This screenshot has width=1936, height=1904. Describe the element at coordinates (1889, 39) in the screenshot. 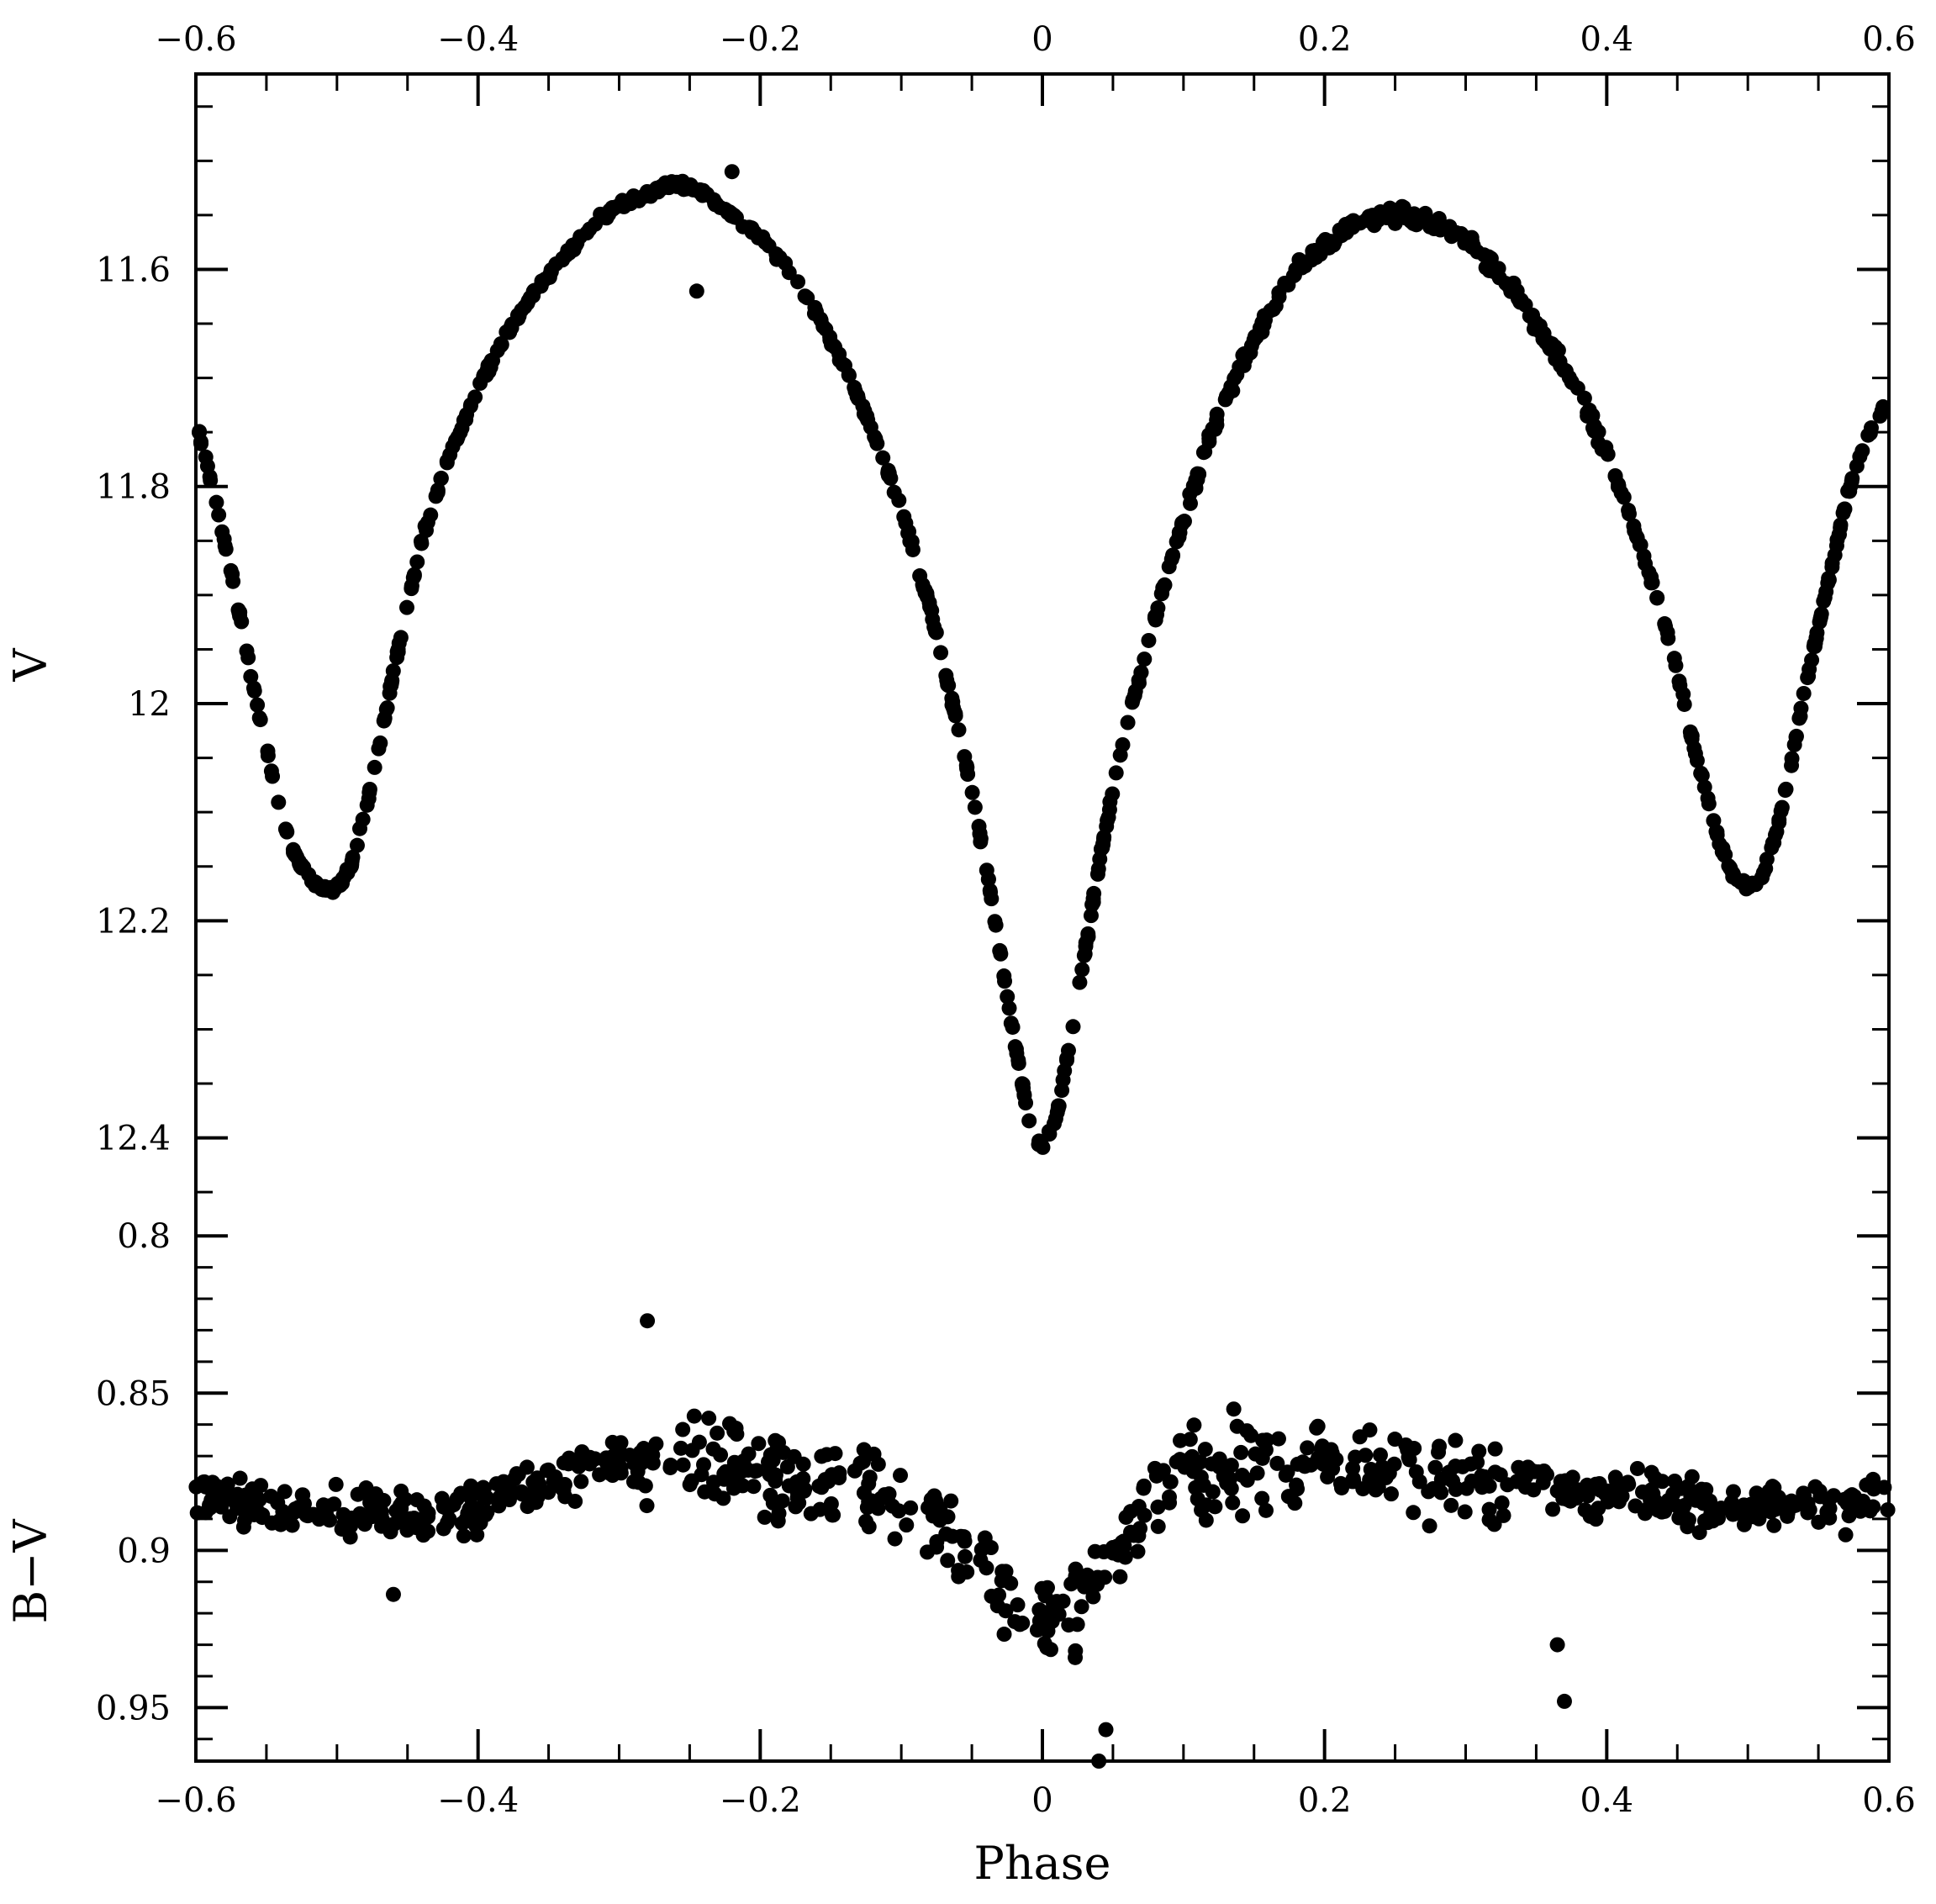

I see `x-tick-label-top: 0.6` at that location.